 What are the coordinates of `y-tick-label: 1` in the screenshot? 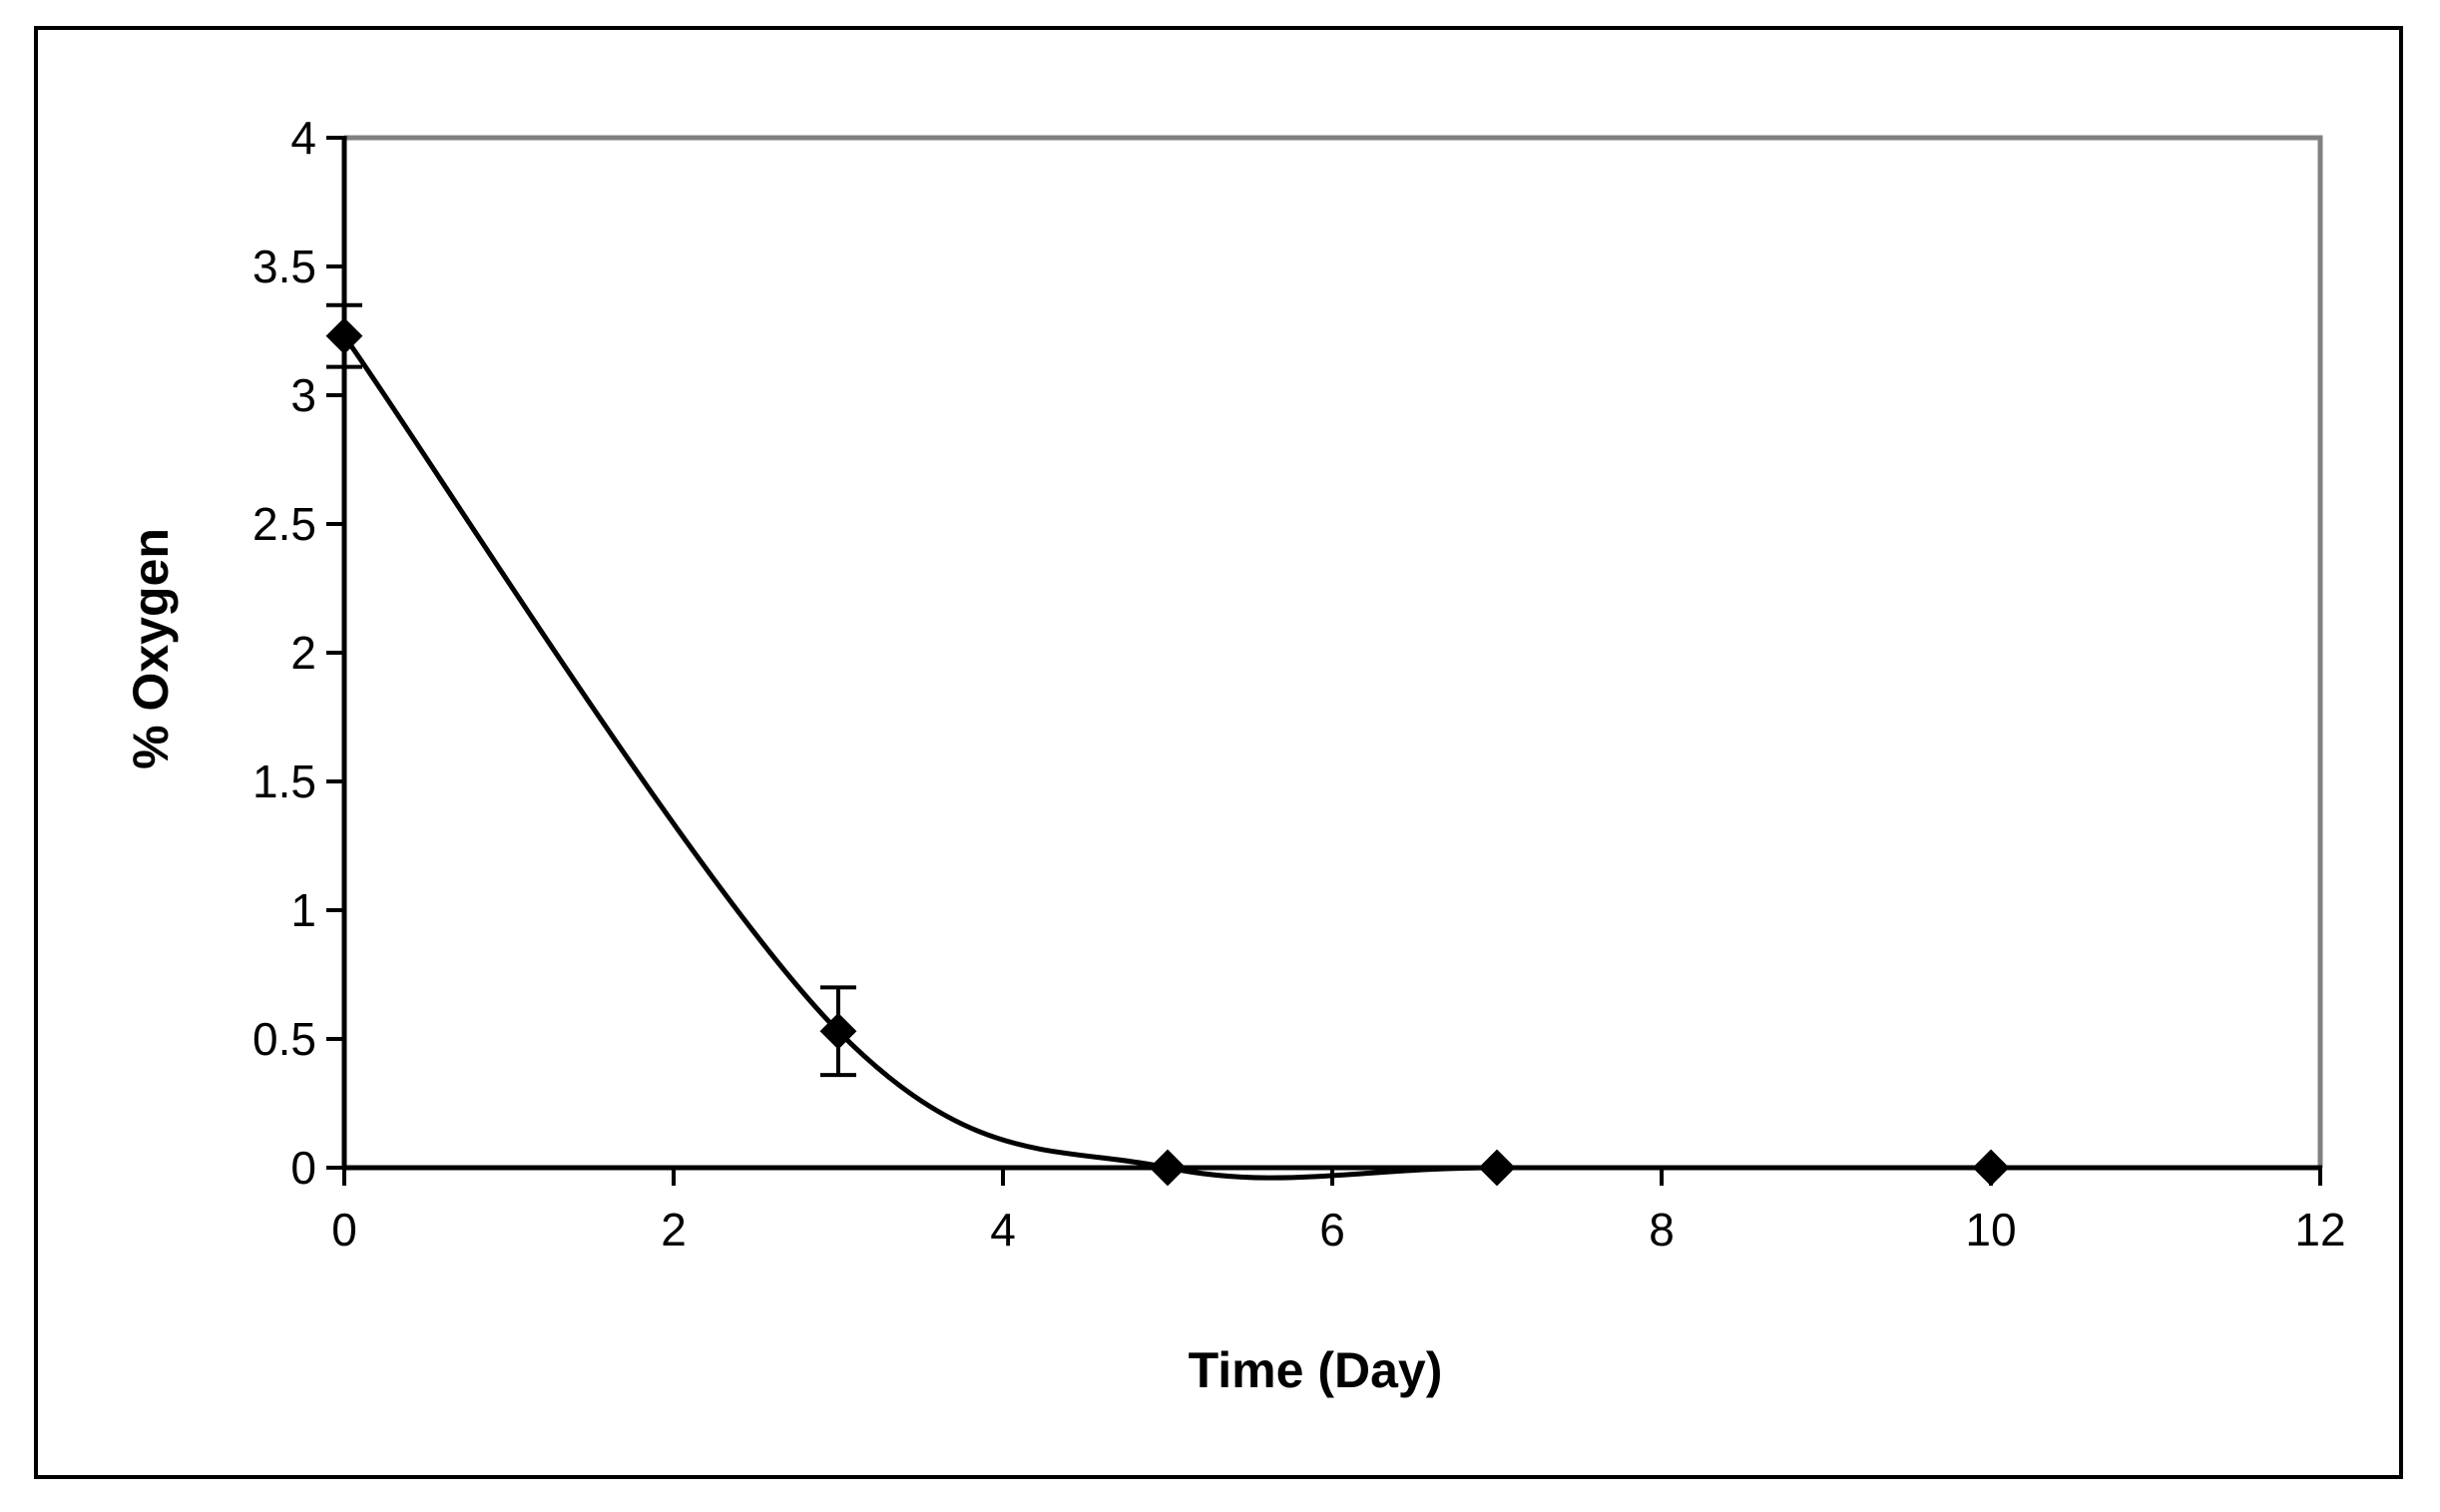 It's located at (303, 910).